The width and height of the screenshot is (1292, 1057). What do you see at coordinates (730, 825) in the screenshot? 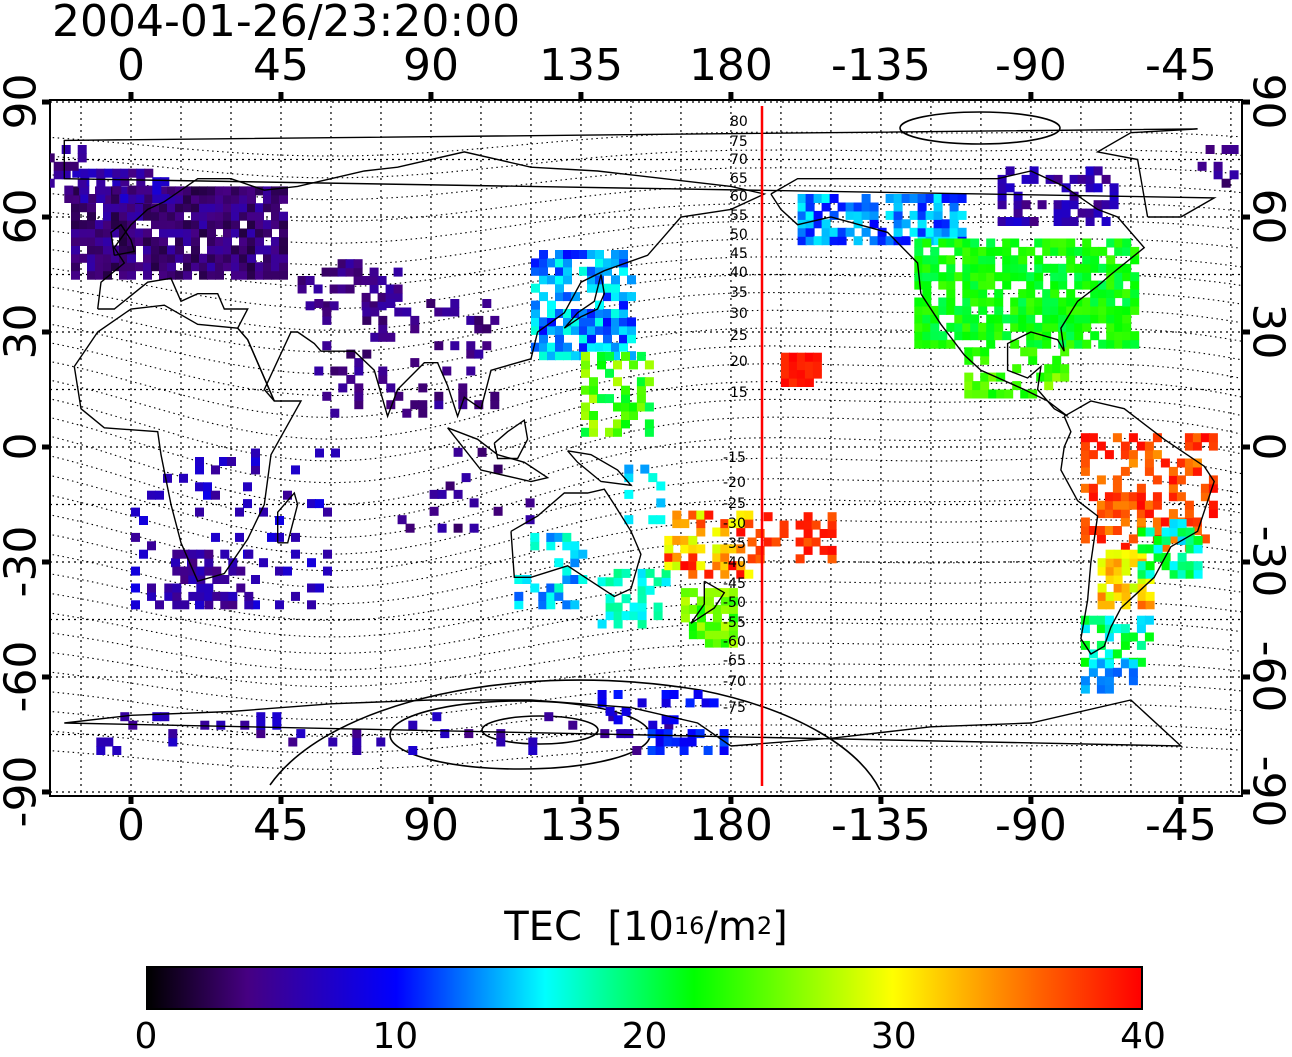
I see `lon-label-bottom: 180` at bounding box center [730, 825].